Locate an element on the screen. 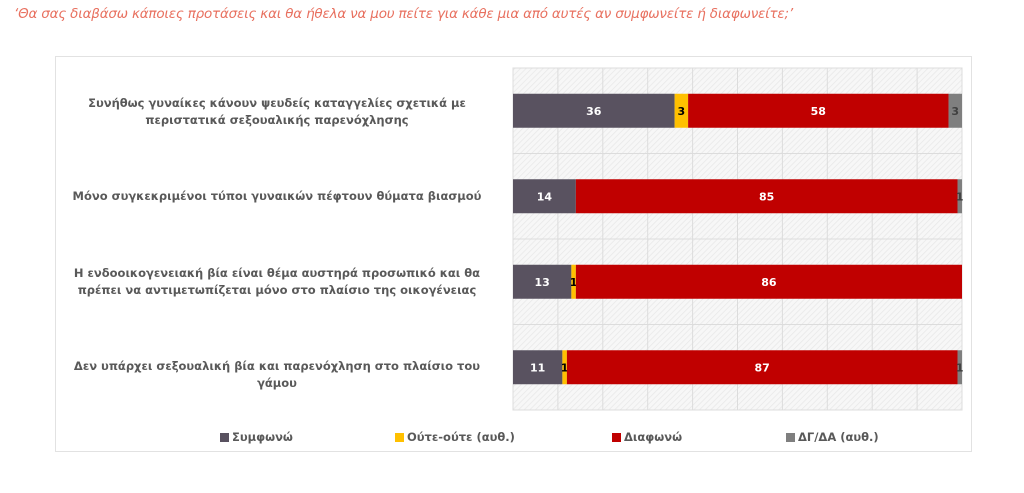 The height and width of the screenshot is (493, 1024). data-label: 11 is located at coordinates (537, 367).